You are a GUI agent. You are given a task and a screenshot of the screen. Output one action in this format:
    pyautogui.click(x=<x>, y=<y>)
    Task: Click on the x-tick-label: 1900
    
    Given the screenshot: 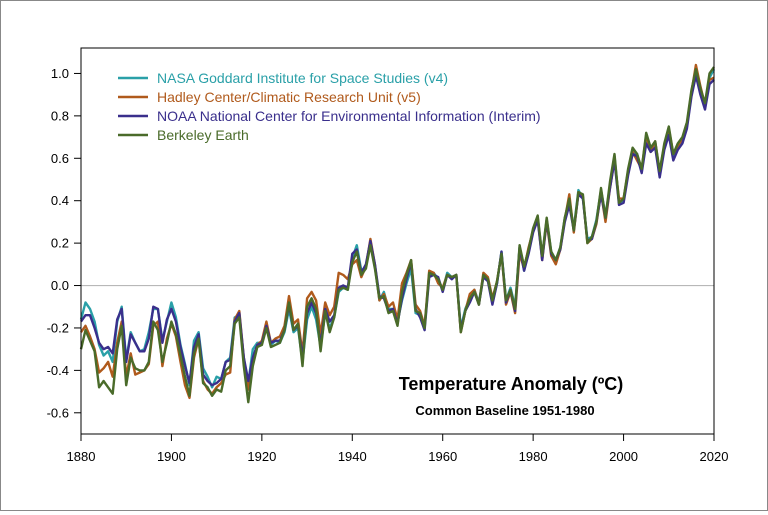 What is the action you would take?
    pyautogui.click(x=171, y=456)
    